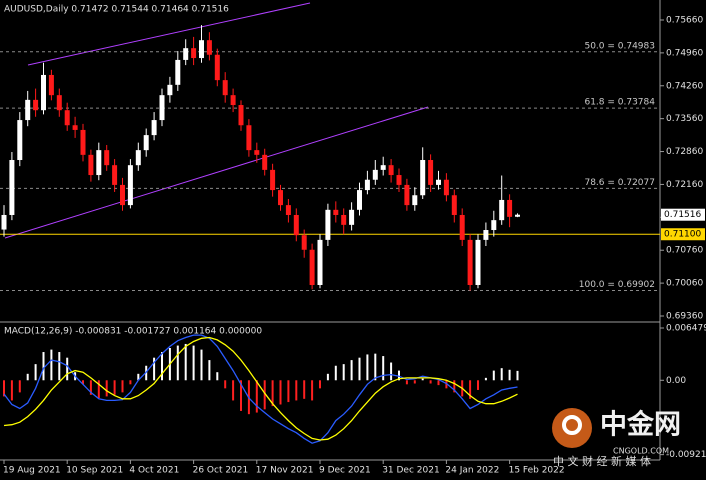  I want to click on y-tick-label: 0.75660, so click(684, 20).